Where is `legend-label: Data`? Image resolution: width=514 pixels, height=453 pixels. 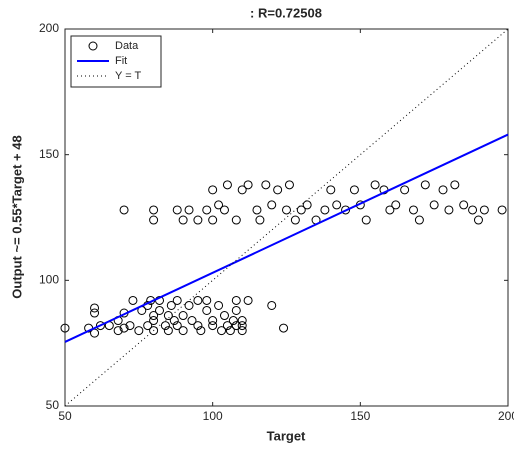 legend-label: Data is located at coordinates (127, 46).